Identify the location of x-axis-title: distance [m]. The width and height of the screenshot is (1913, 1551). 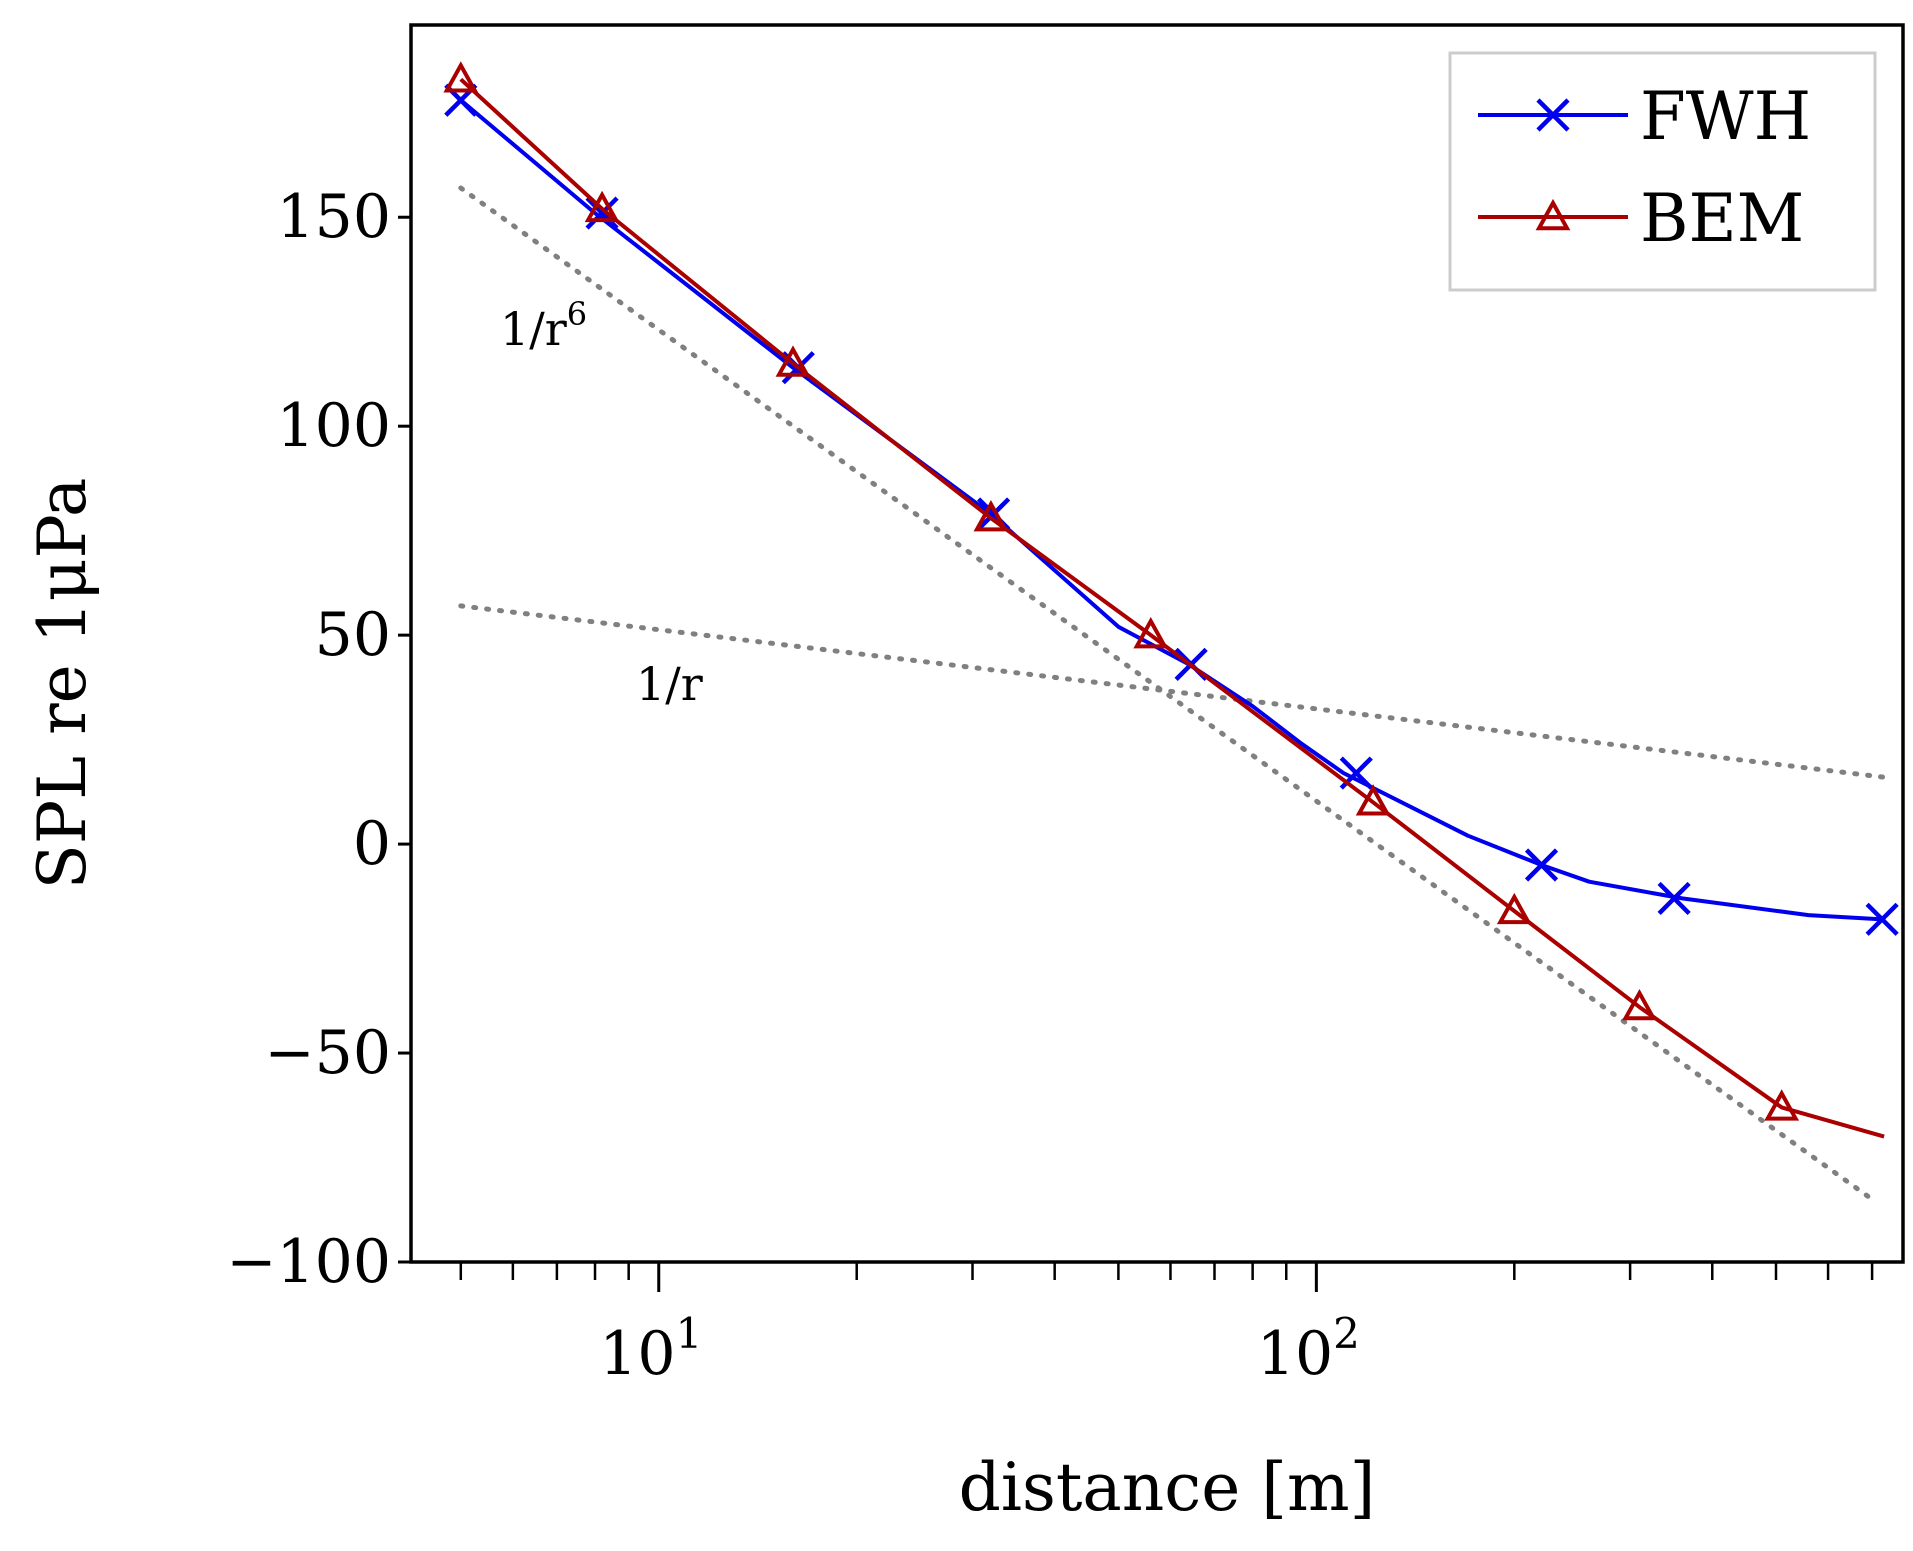
(1167, 1487).